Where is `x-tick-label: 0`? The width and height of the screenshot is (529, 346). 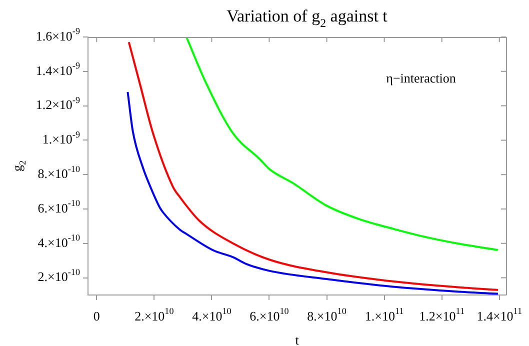 x-tick-label: 0 is located at coordinates (96, 316).